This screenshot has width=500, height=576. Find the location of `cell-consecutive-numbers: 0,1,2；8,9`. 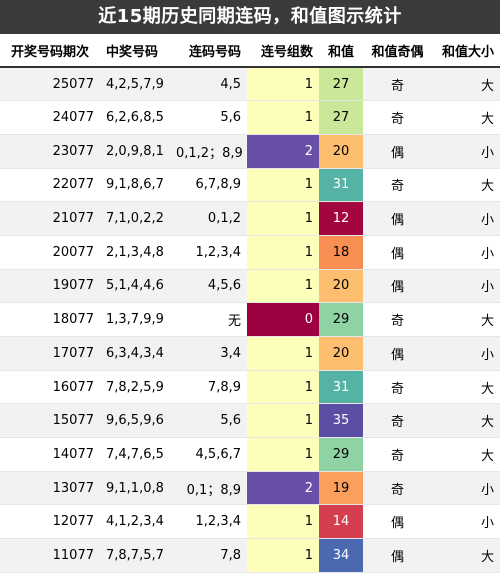

cell-consecutive-numbers: 0,1,2；8,9 is located at coordinates (208, 151).